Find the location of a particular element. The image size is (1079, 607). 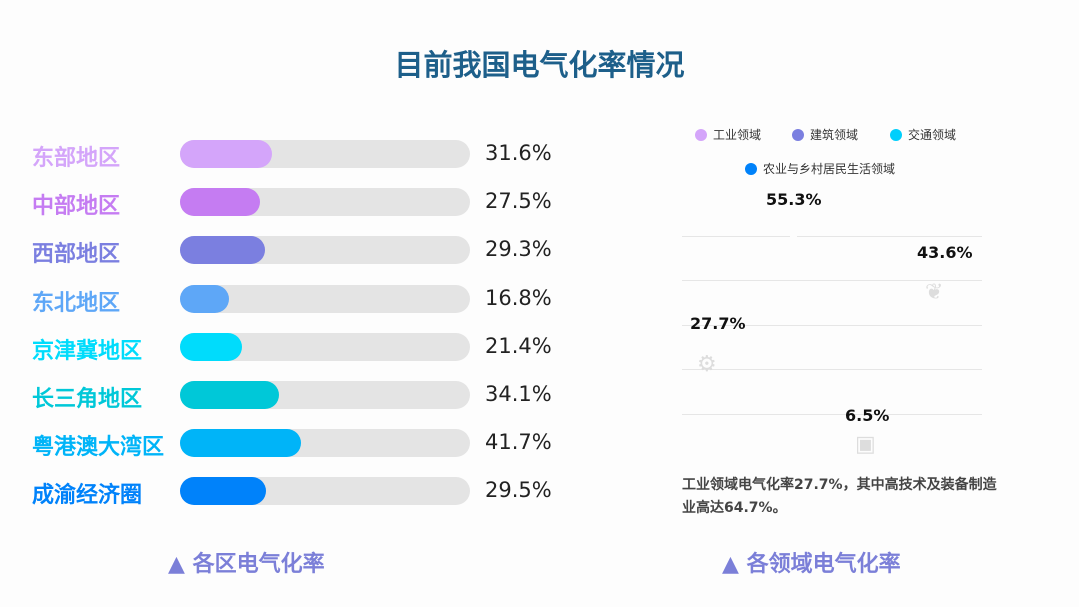

bar-row: 京津冀地区 21.4% is located at coordinates (302, 348).